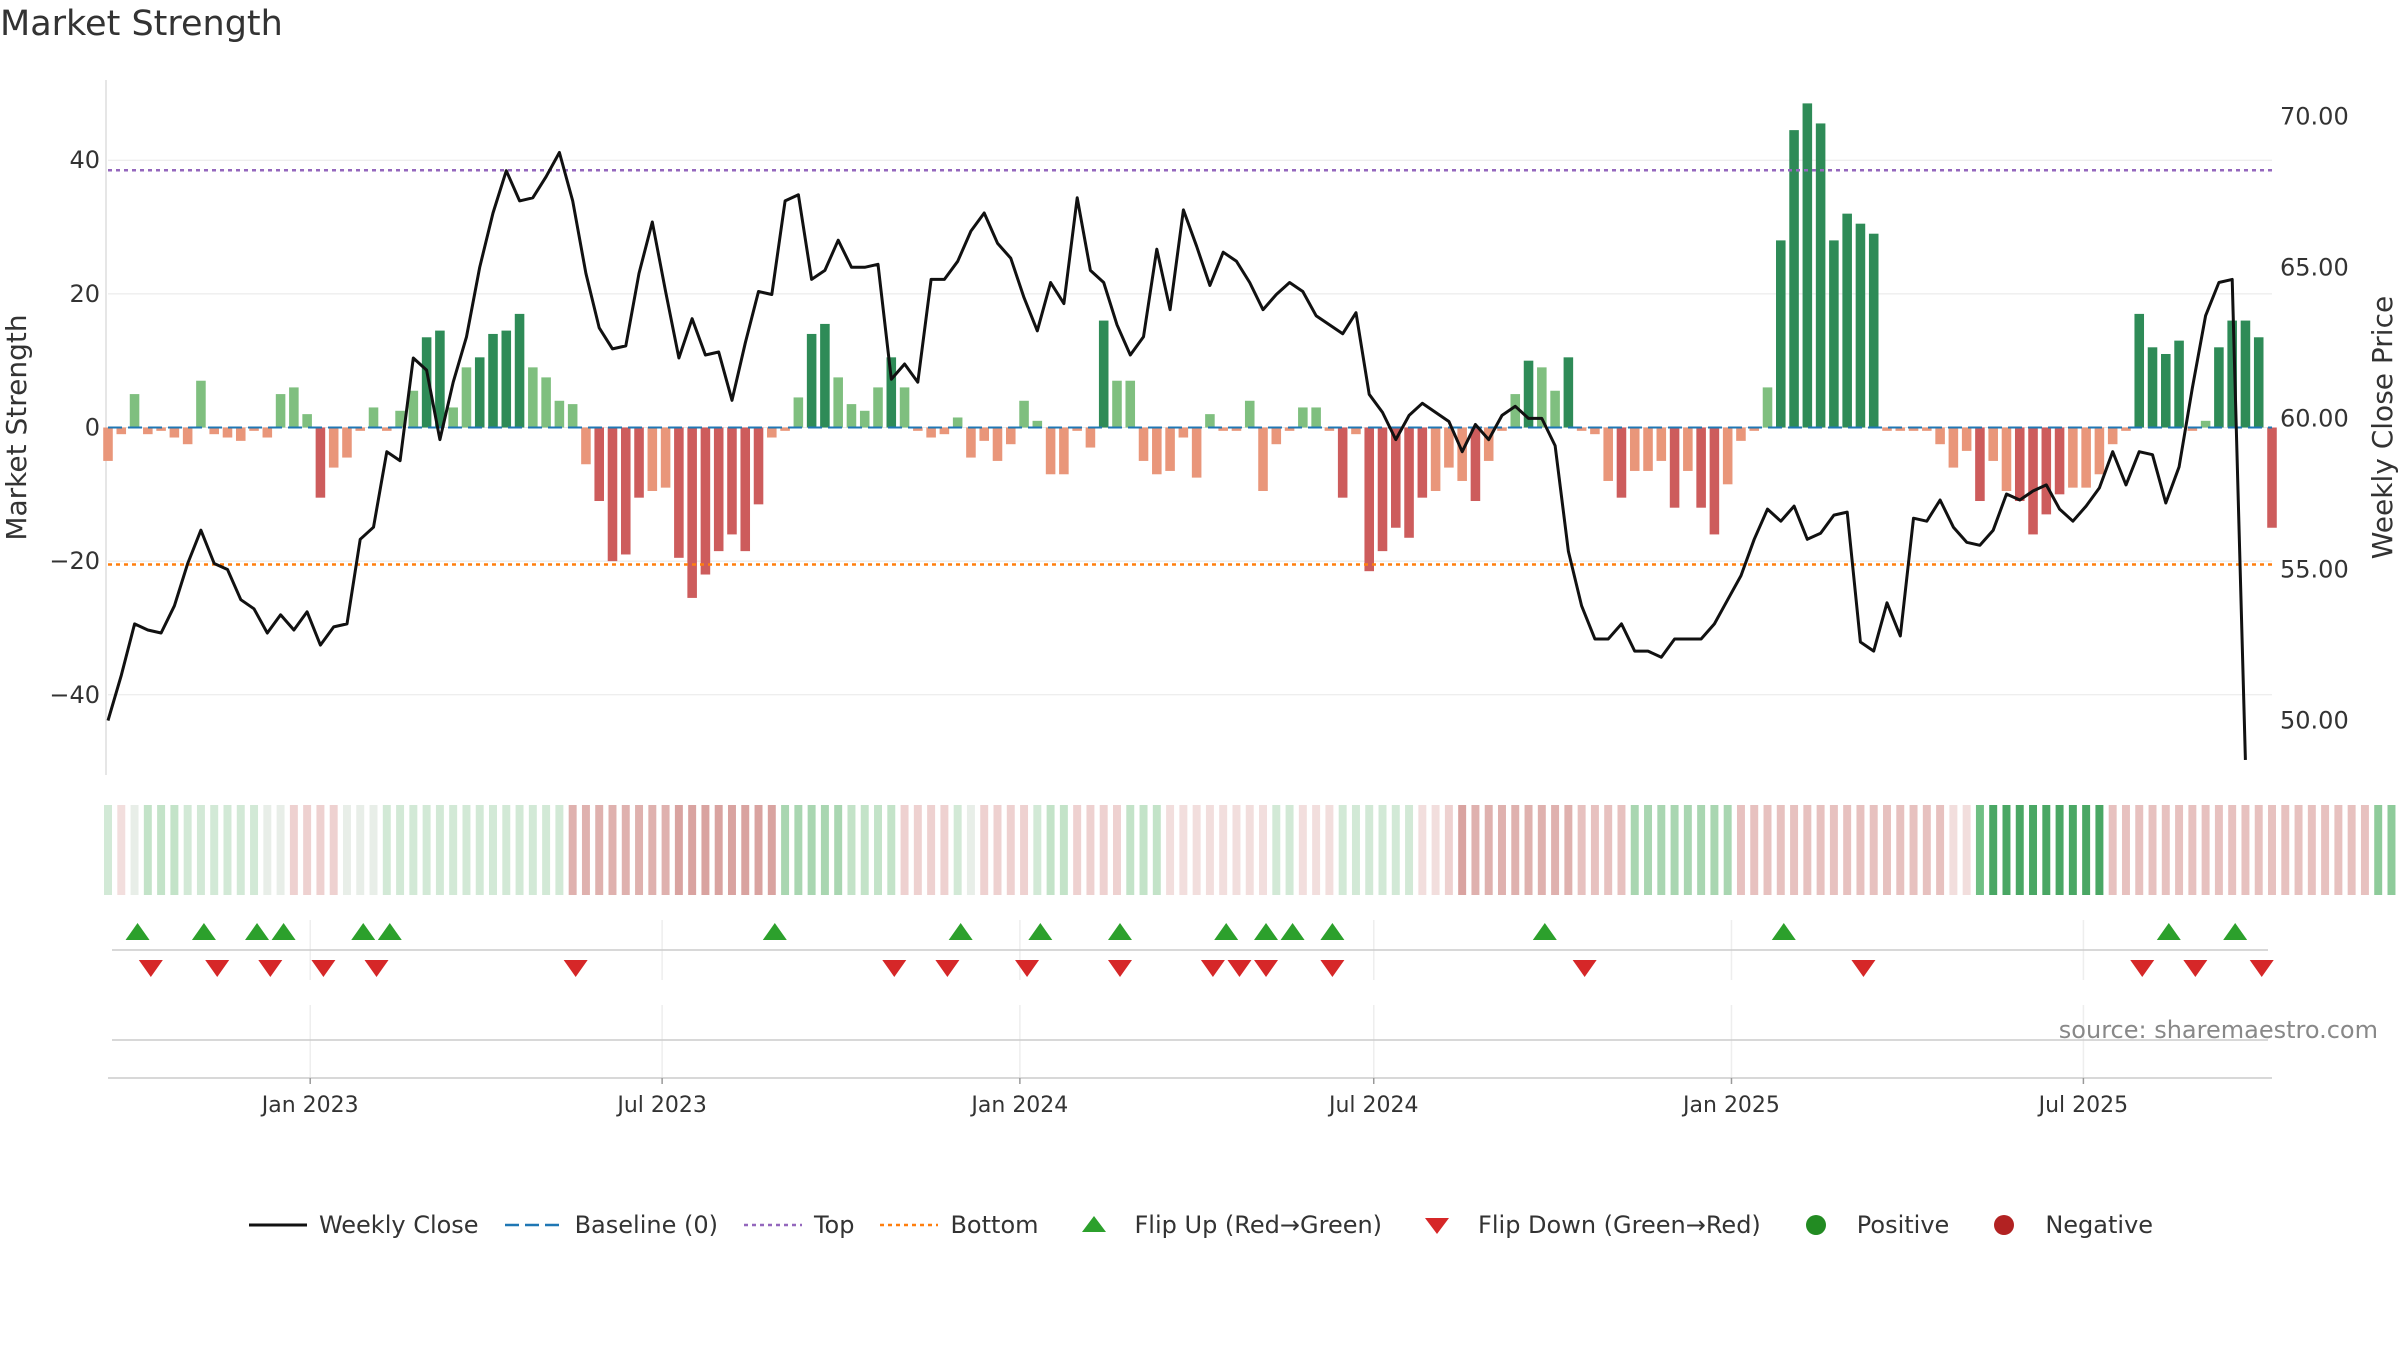  What do you see at coordinates (74, 561) in the screenshot?
I see `y-tick-label: −20` at bounding box center [74, 561].